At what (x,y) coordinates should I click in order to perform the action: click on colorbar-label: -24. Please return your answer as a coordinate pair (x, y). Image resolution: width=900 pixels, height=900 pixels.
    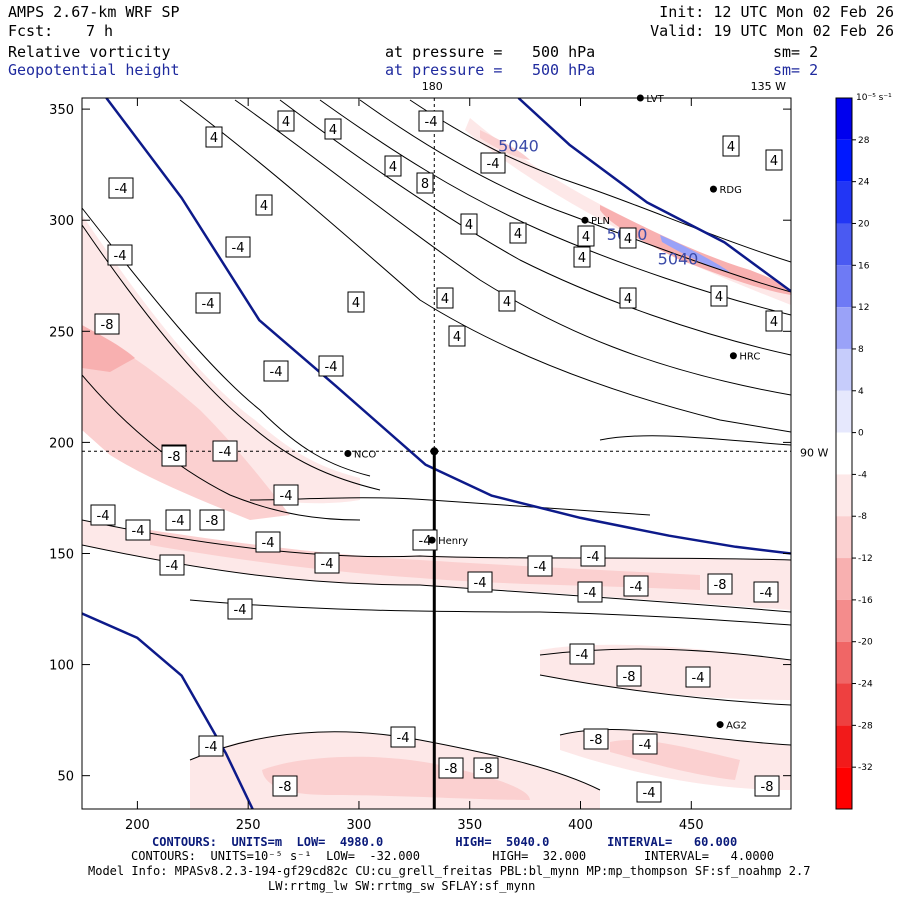
    Looking at the image, I should click on (865, 685).